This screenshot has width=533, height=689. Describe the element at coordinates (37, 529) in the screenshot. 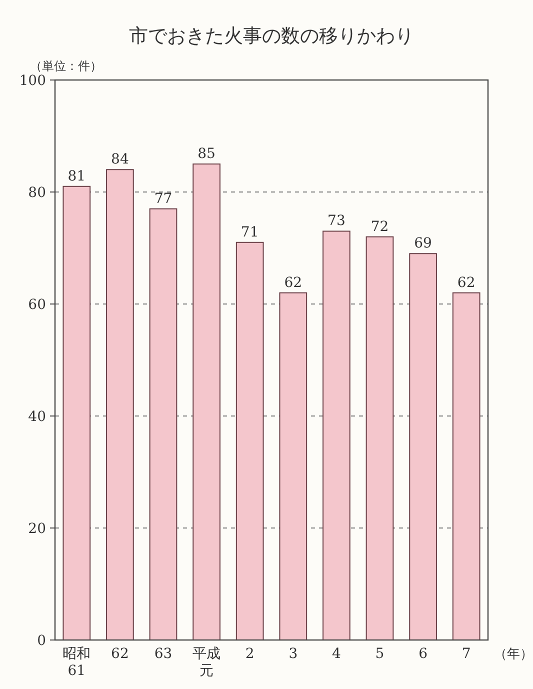

I see `y-tick-label: 20` at that location.